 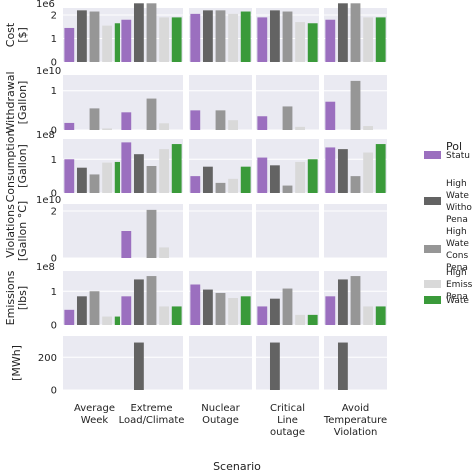 I want to click on legend-title: Pol, so click(x=454, y=146).